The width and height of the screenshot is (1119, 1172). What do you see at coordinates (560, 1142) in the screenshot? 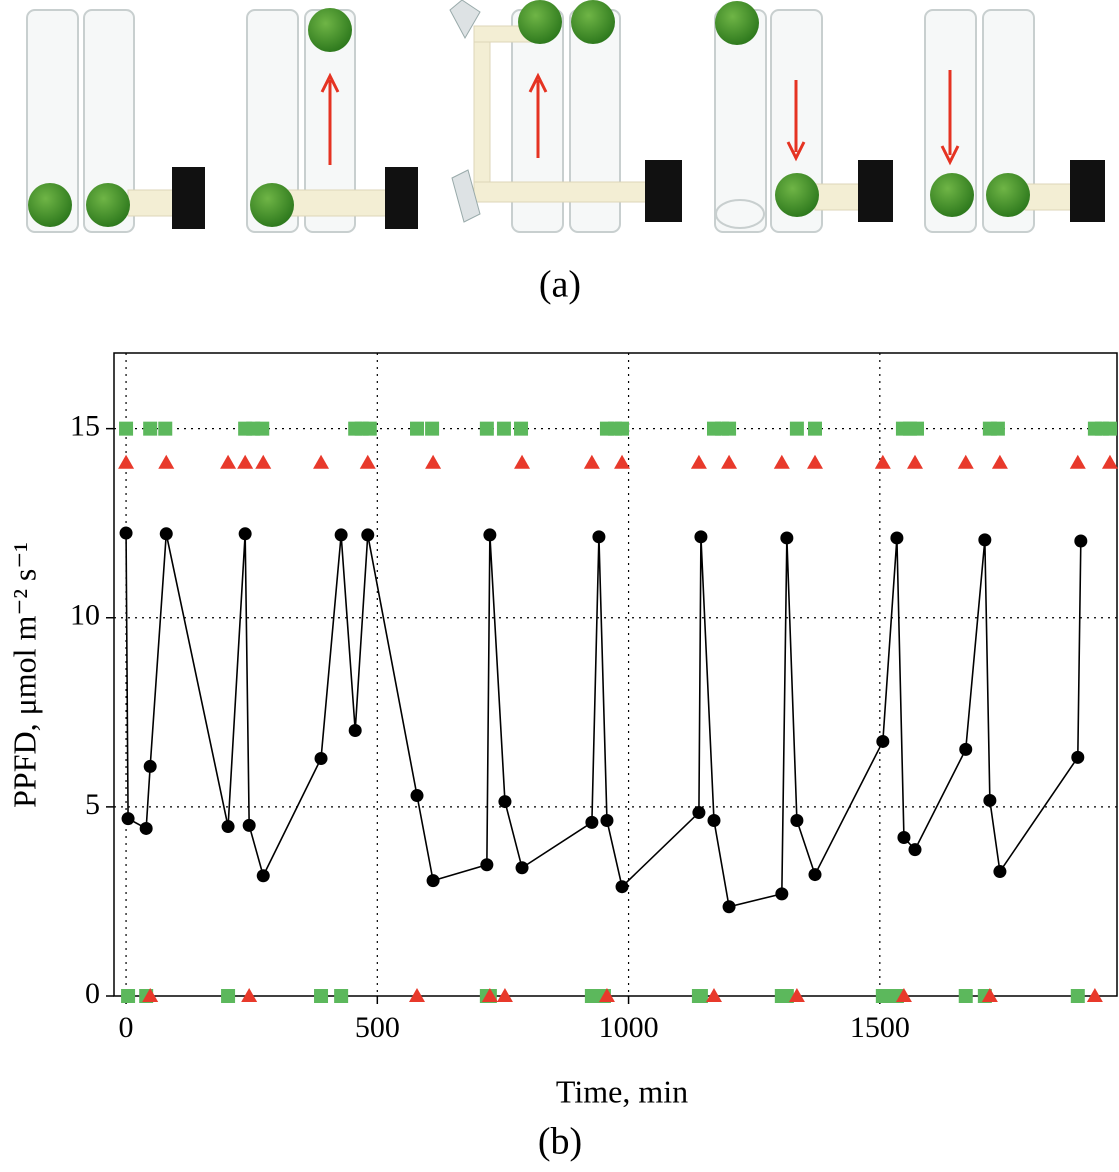
I see `panel-b-caption: (b)` at bounding box center [560, 1142].